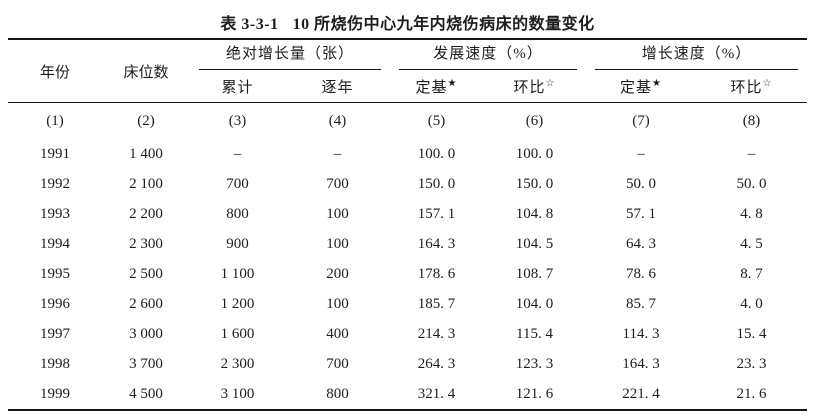  I want to click on table-cell: 123. 3, so click(534, 363).